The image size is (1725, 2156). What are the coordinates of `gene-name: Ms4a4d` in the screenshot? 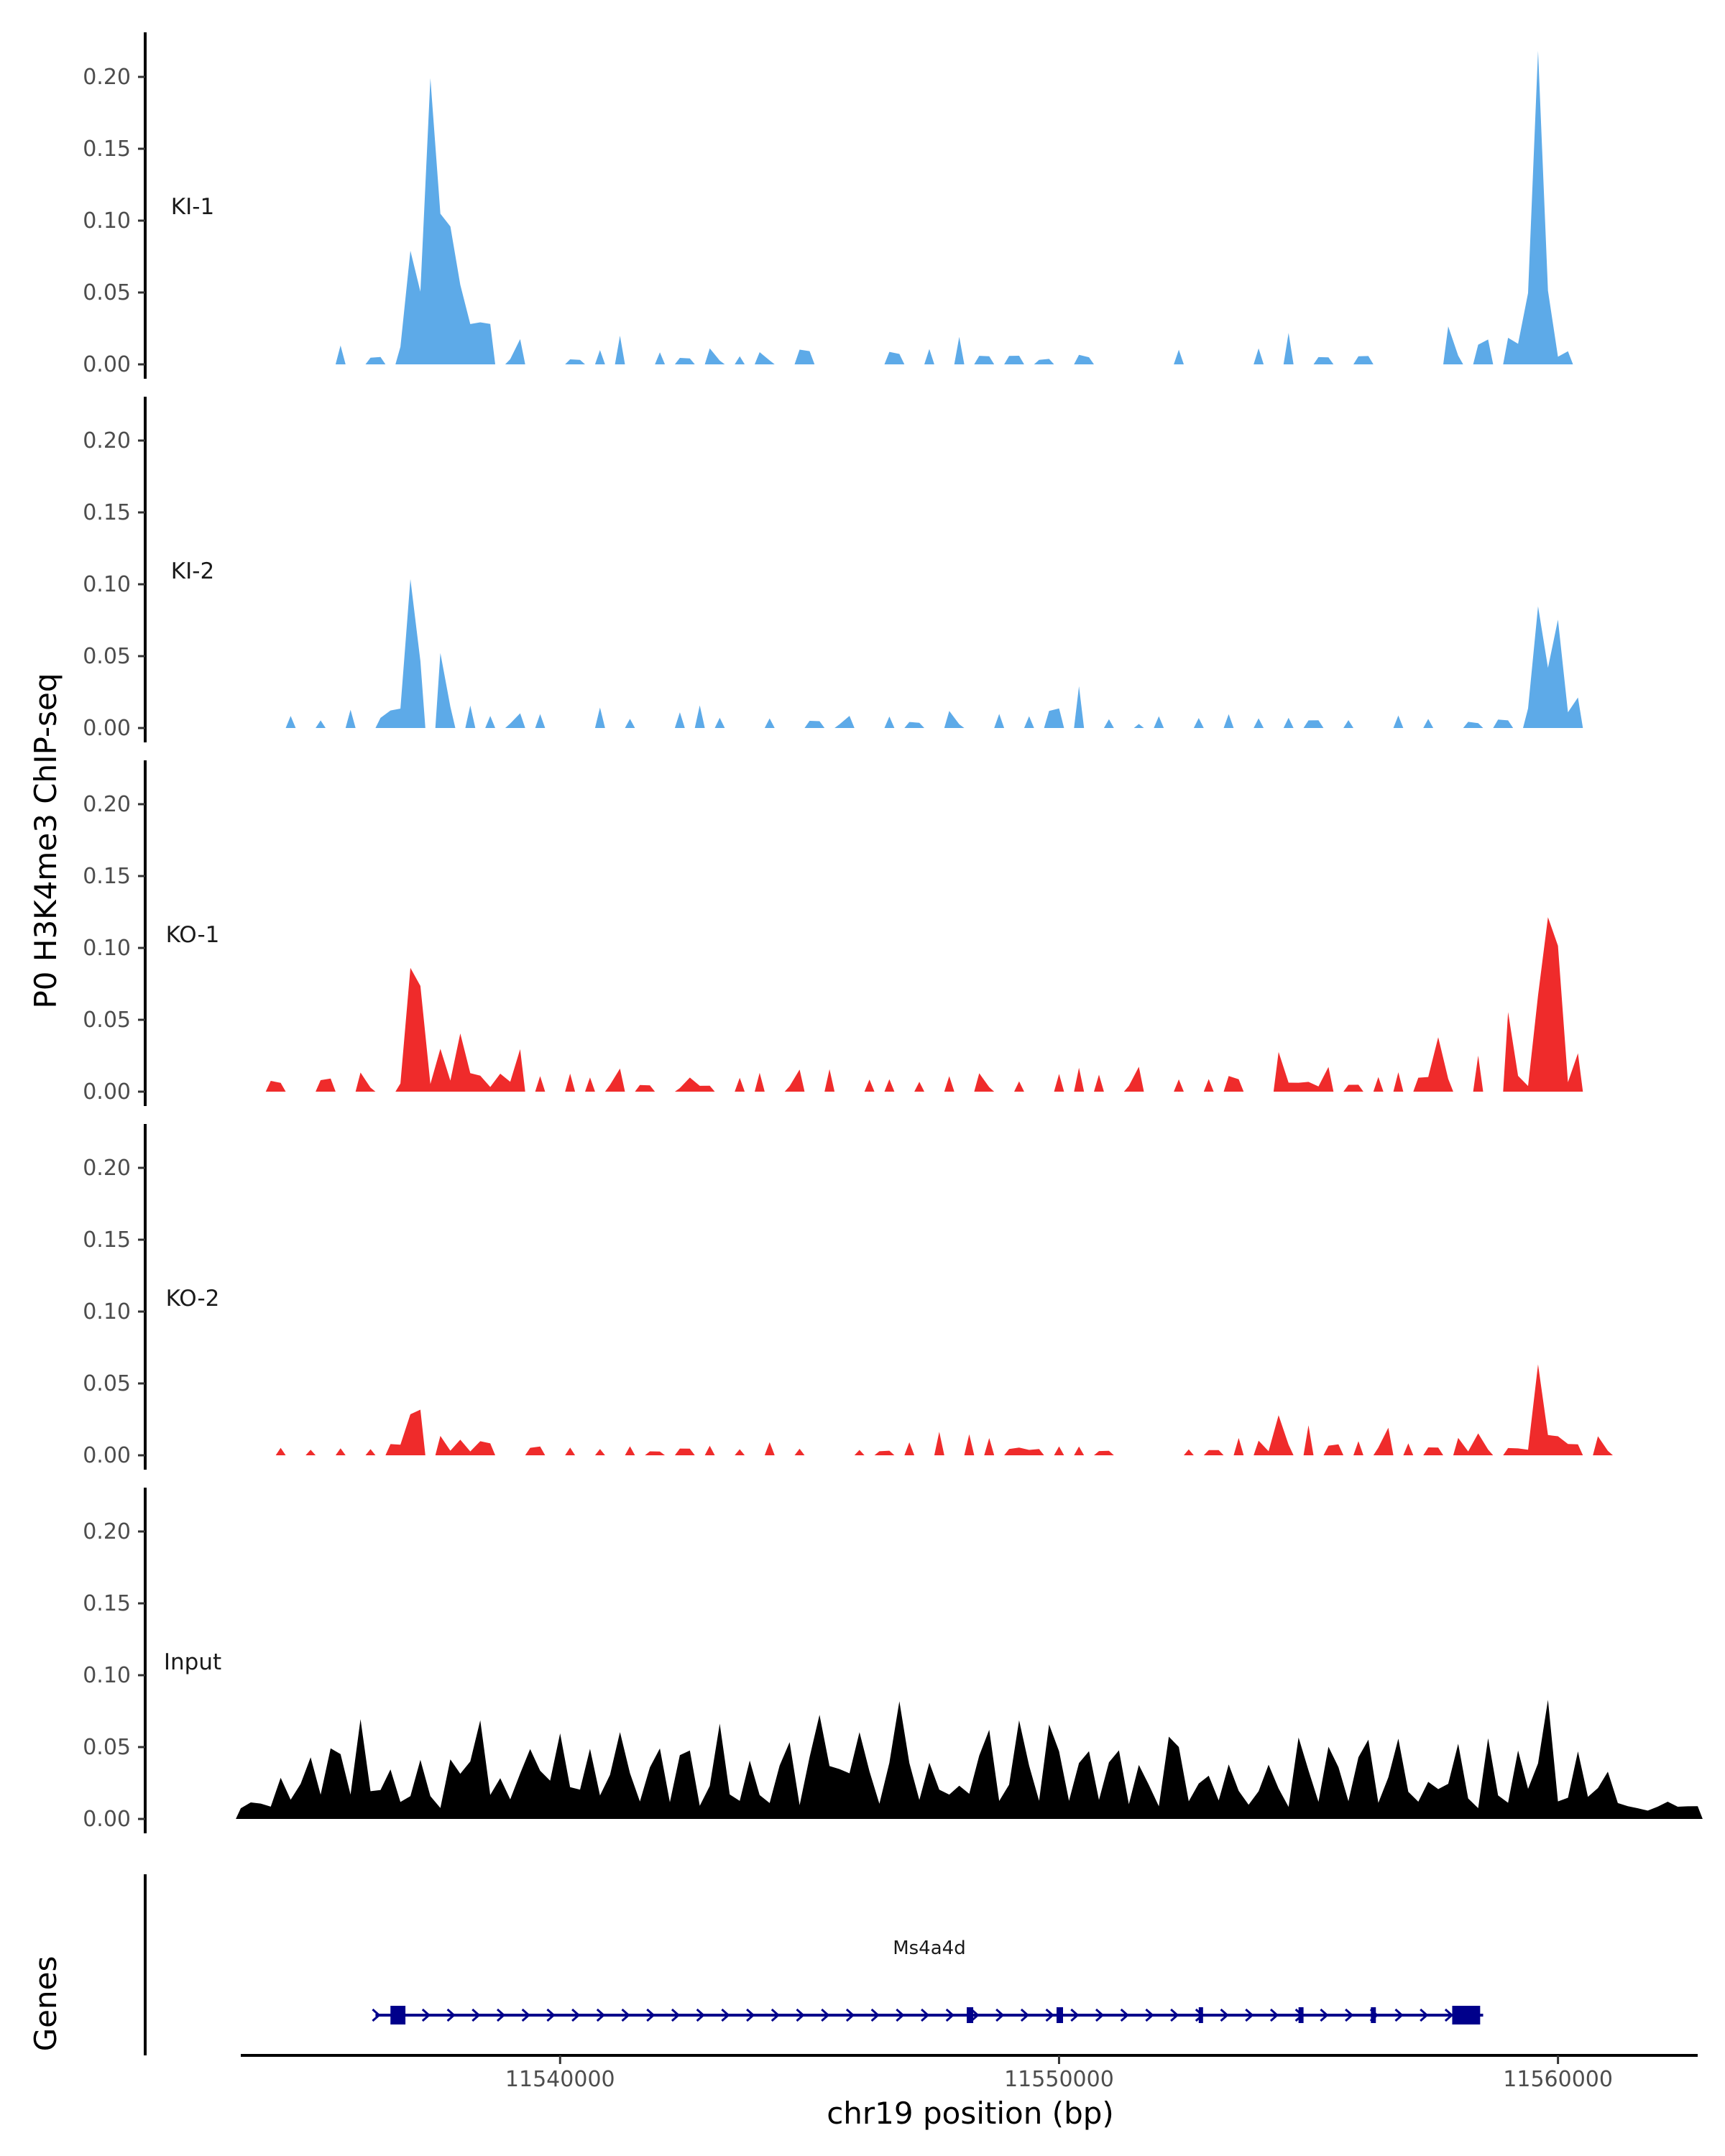 It's located at (929, 1949).